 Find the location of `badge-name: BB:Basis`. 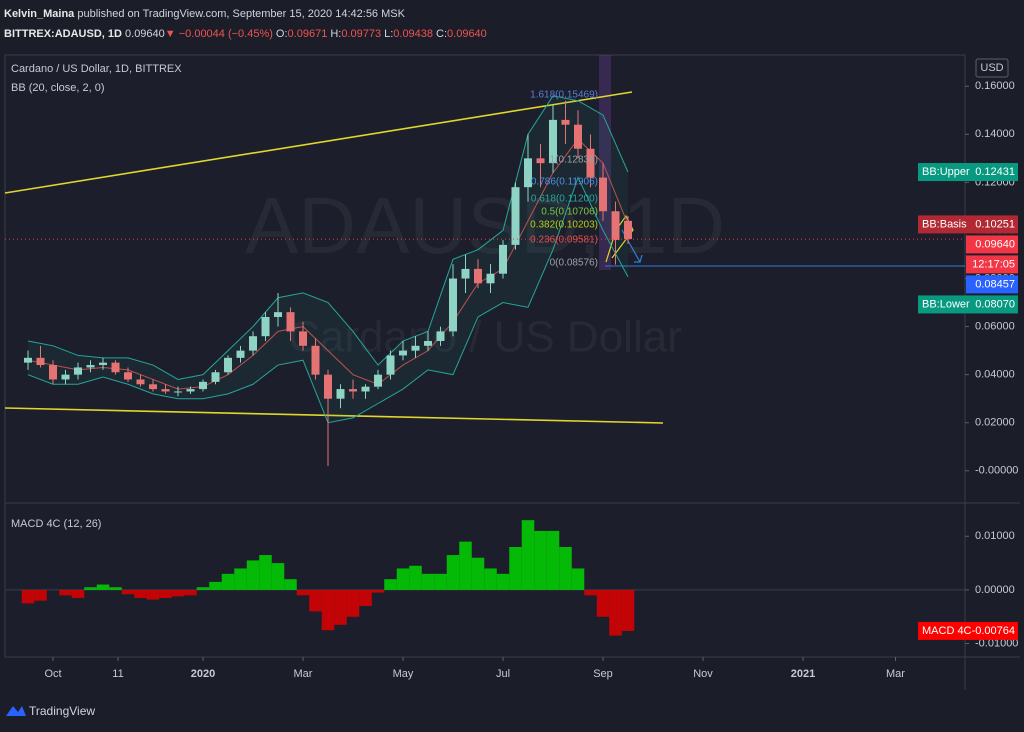

badge-name: BB:Basis is located at coordinates (944, 224).